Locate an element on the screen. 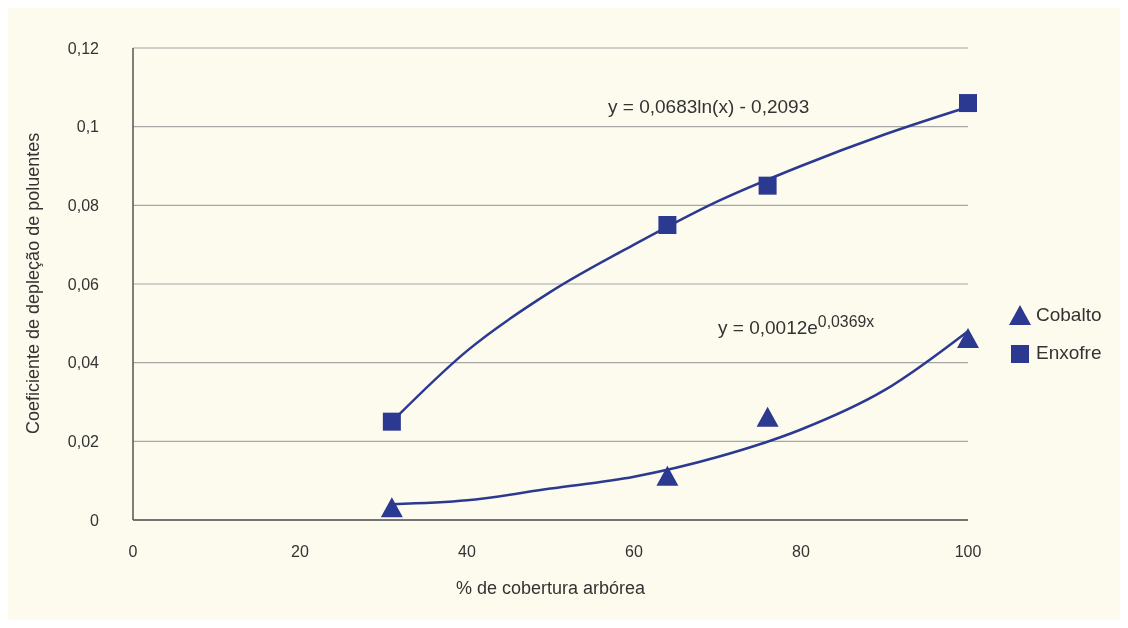 The height and width of the screenshot is (628, 1128). legend-label: Cobalto is located at coordinates (1069, 315).